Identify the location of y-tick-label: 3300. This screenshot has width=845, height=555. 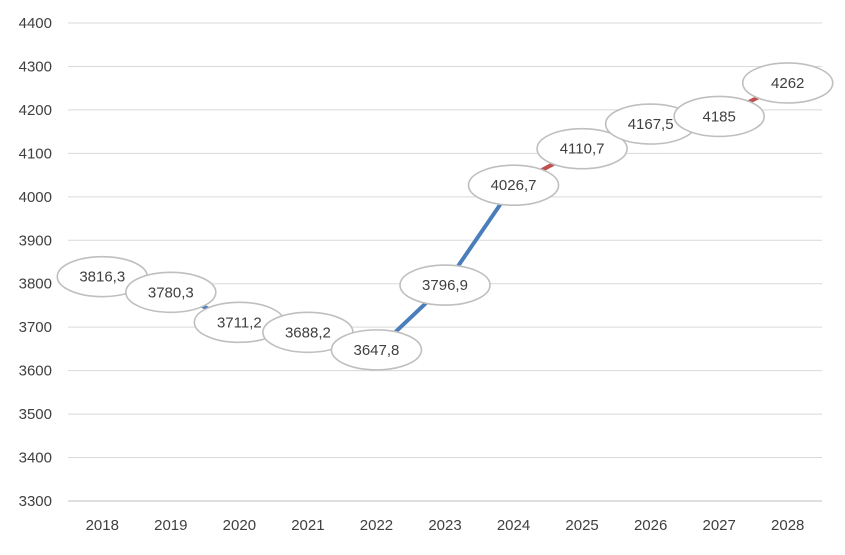
(35, 501).